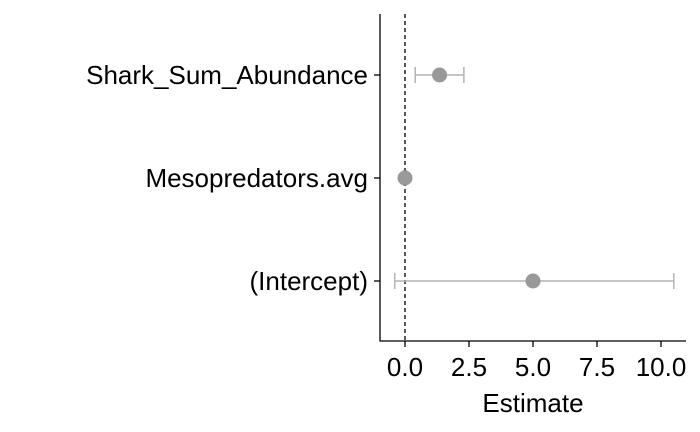 This screenshot has height=432, width=700. I want to click on y-tick-label-2: (Intercept), so click(309, 281).